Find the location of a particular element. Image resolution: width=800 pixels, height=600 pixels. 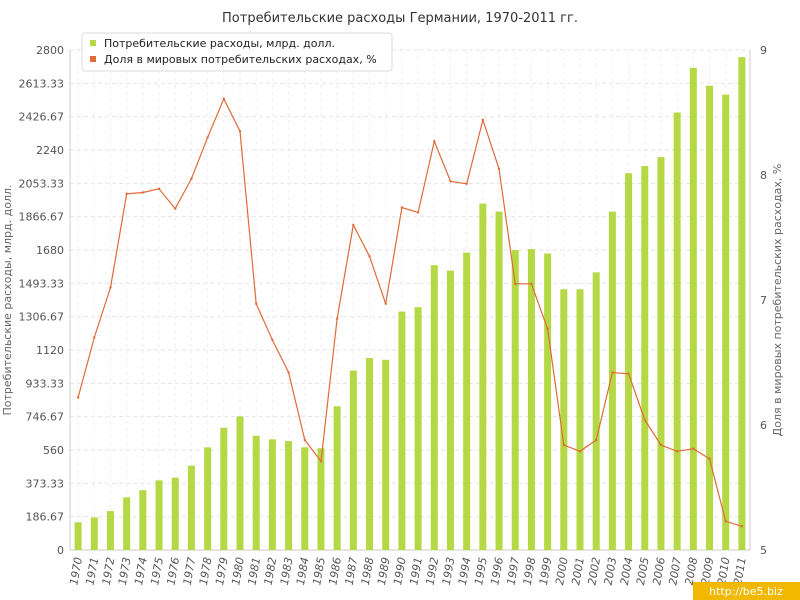

legend-label-consumption: Потребительские расходы, млрд. долл. is located at coordinates (219, 43).